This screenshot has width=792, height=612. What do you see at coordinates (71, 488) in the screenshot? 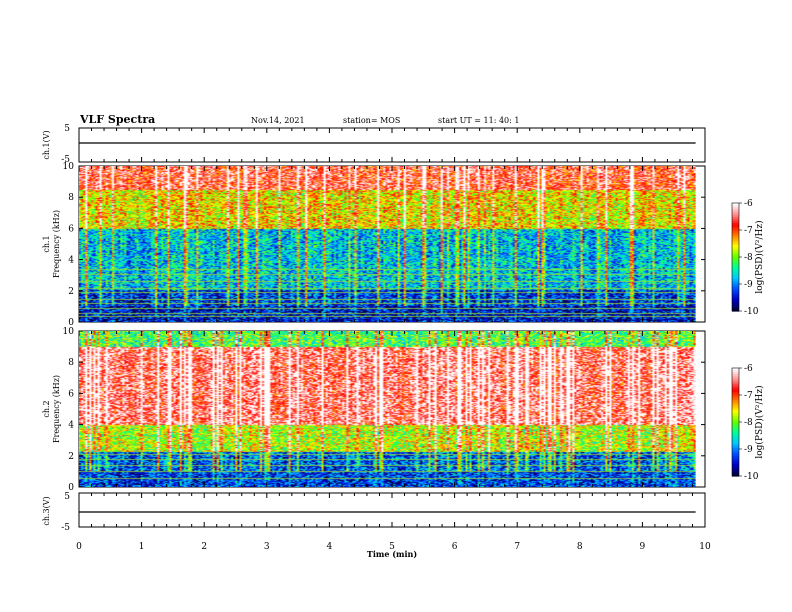
I see `ch2-spectrogram-ytick-label: 0` at bounding box center [71, 488].